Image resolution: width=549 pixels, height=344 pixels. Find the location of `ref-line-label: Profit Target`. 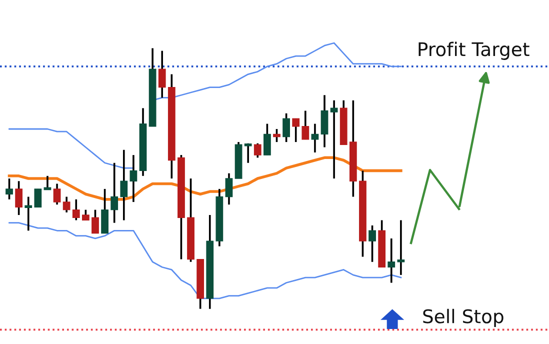

ref-line-label: Profit Target is located at coordinates (474, 51).